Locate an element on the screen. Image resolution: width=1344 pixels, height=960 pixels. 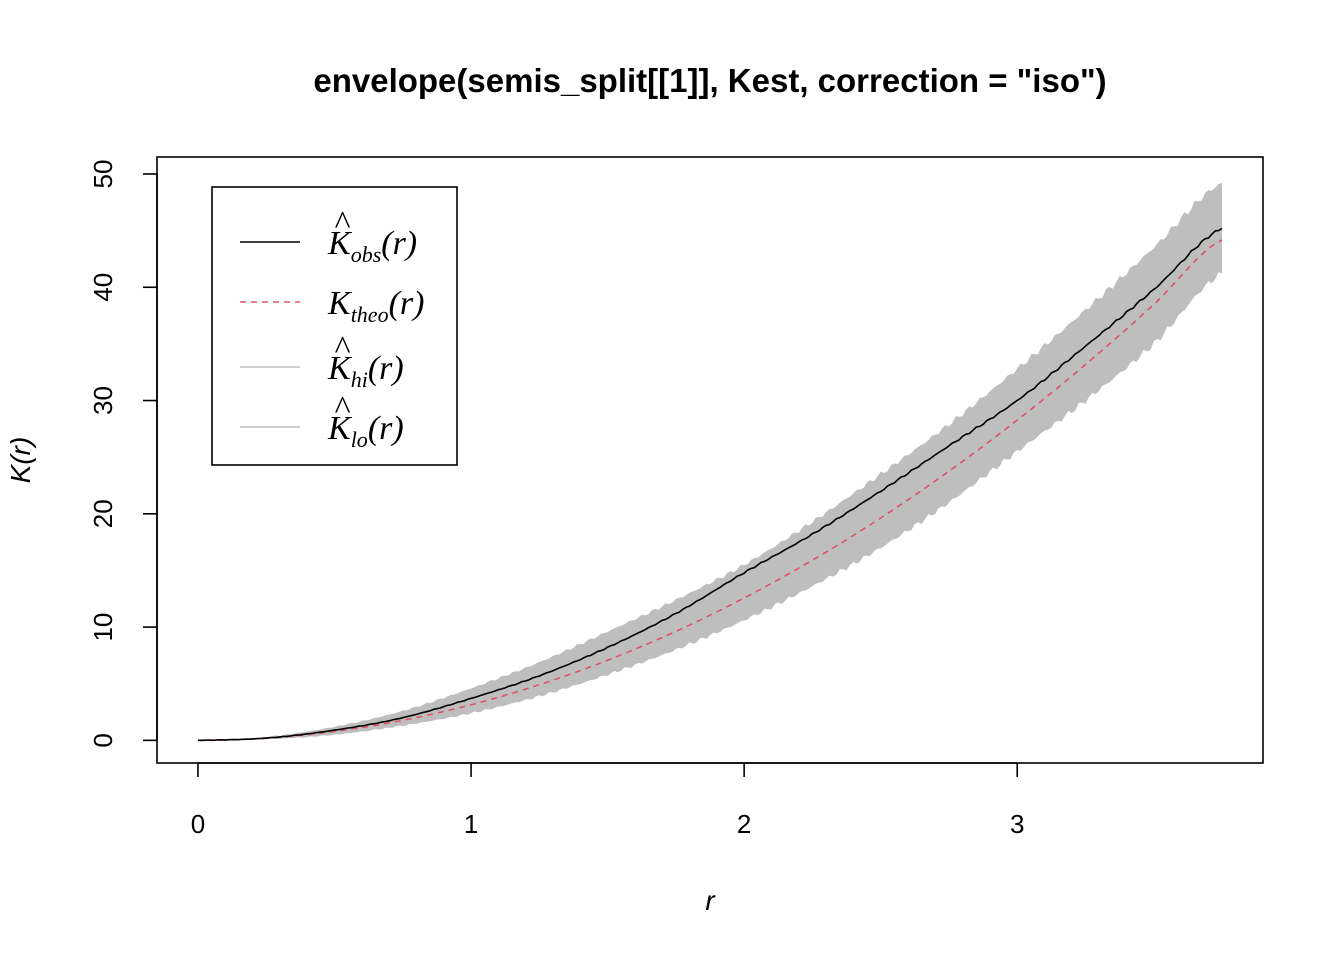
x-tick-label: 3 is located at coordinates (1017, 824).